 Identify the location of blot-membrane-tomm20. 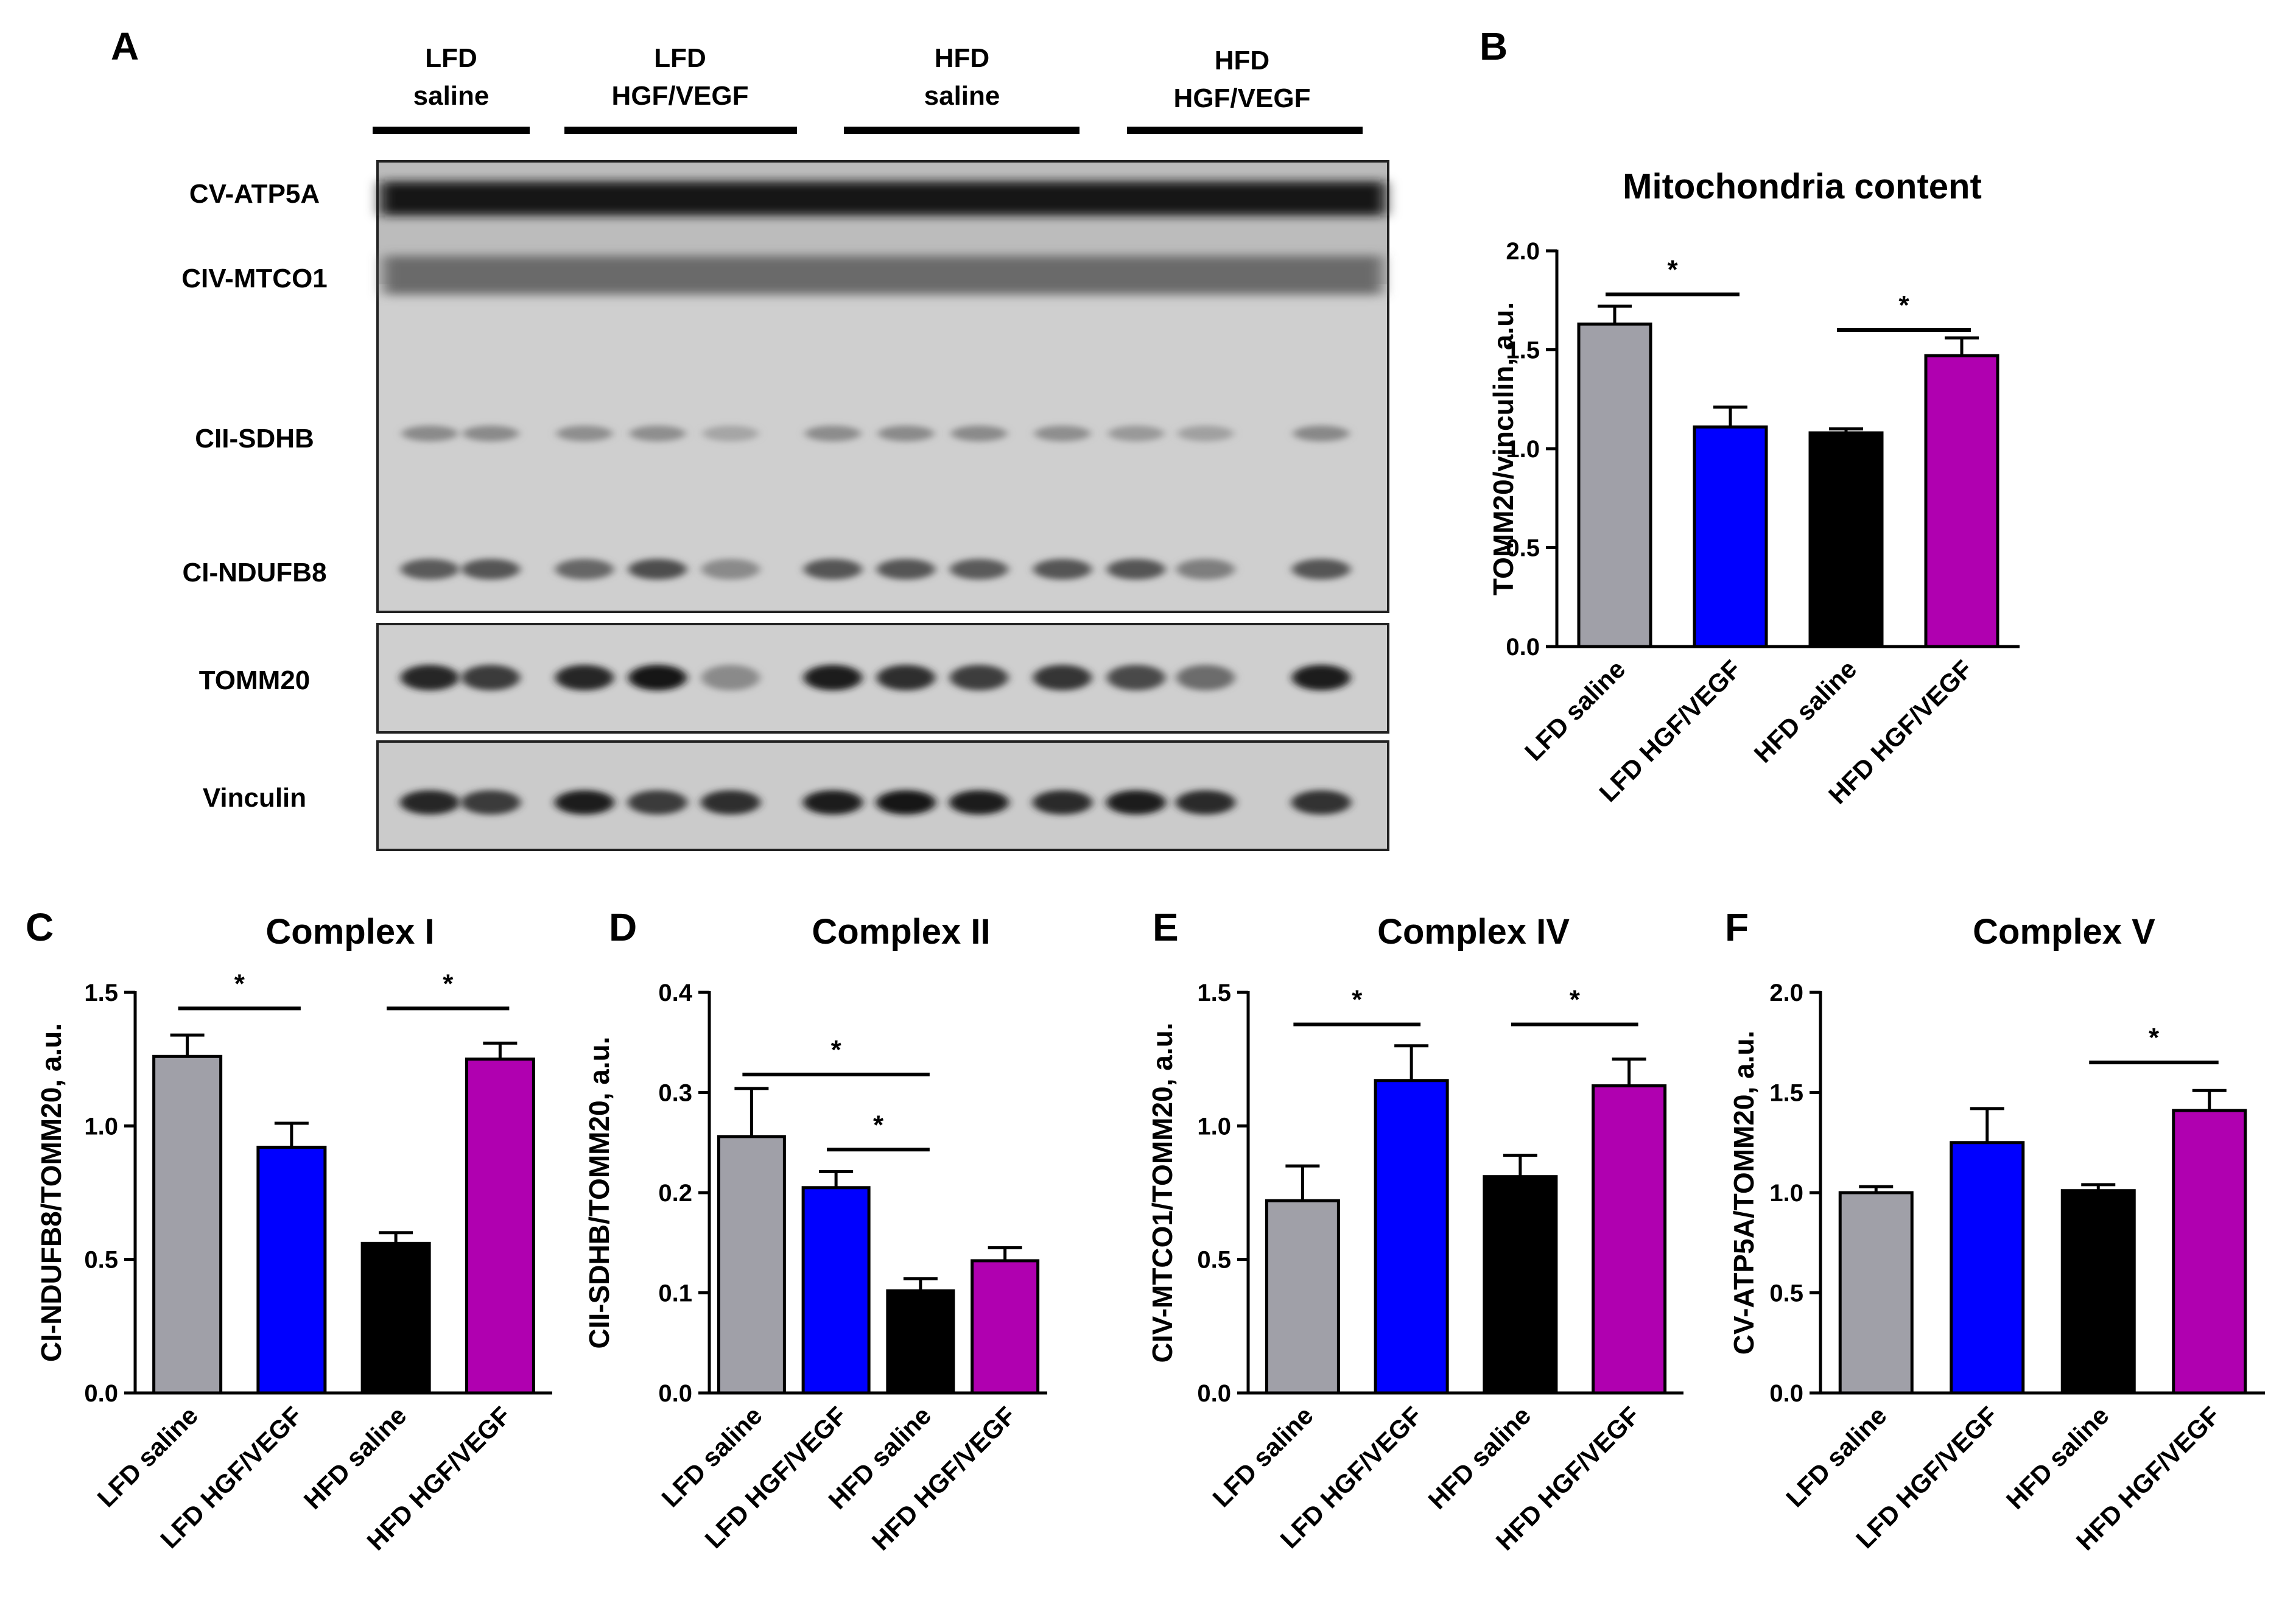
(882, 678).